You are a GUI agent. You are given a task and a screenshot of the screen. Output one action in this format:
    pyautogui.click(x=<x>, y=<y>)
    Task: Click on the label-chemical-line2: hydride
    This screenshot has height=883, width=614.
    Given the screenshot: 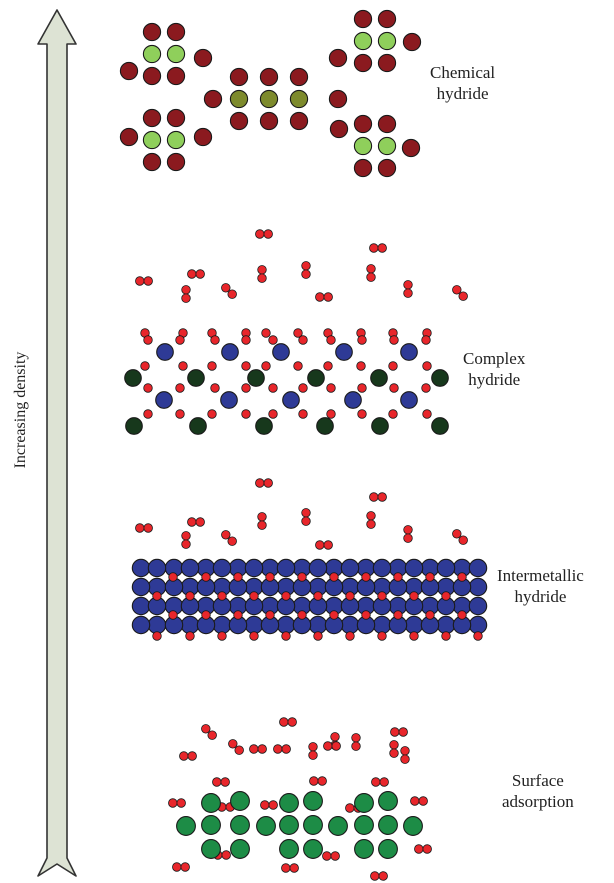 What is the action you would take?
    pyautogui.click(x=462, y=93)
    